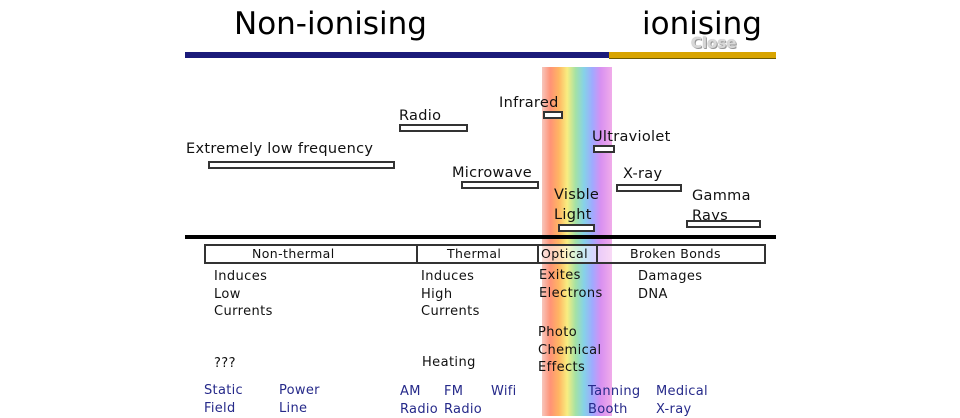  I want to click on elf-range-bar, so click(301, 165).